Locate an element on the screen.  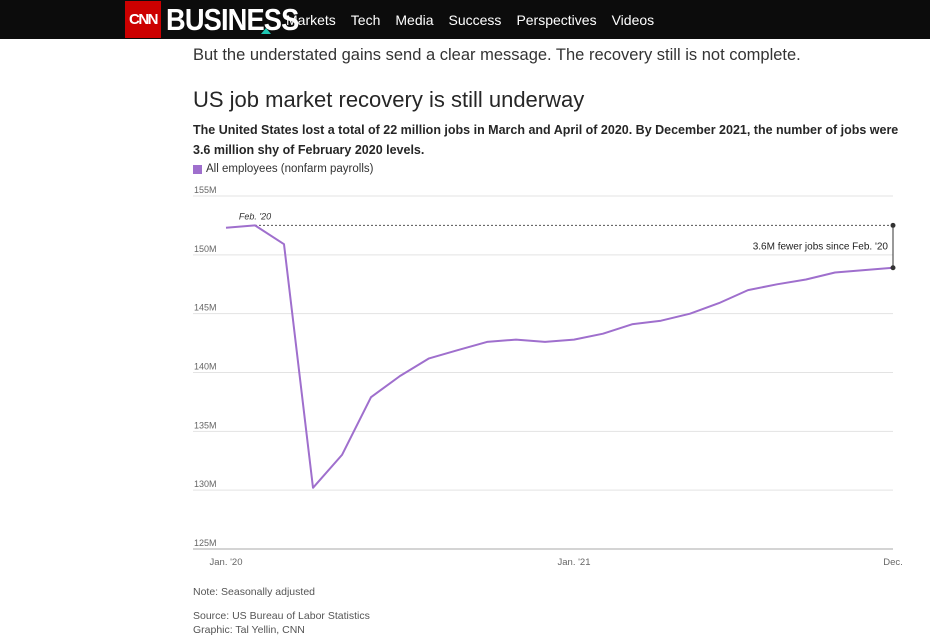
chart-legend: All employees (nonfarm payrolls) is located at coordinates (283, 169).